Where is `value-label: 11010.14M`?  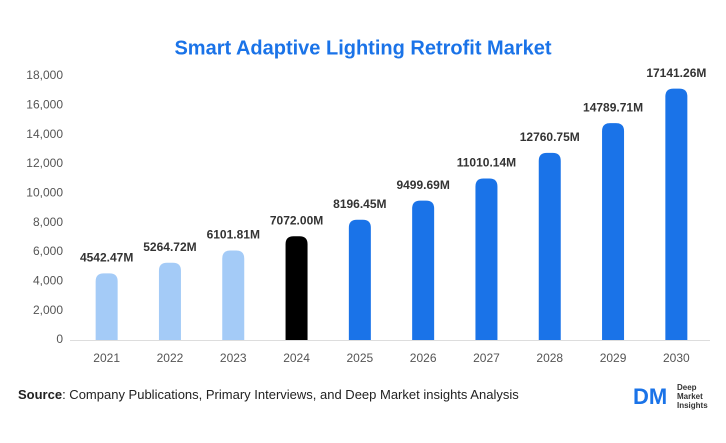 value-label: 11010.14M is located at coordinates (486, 163).